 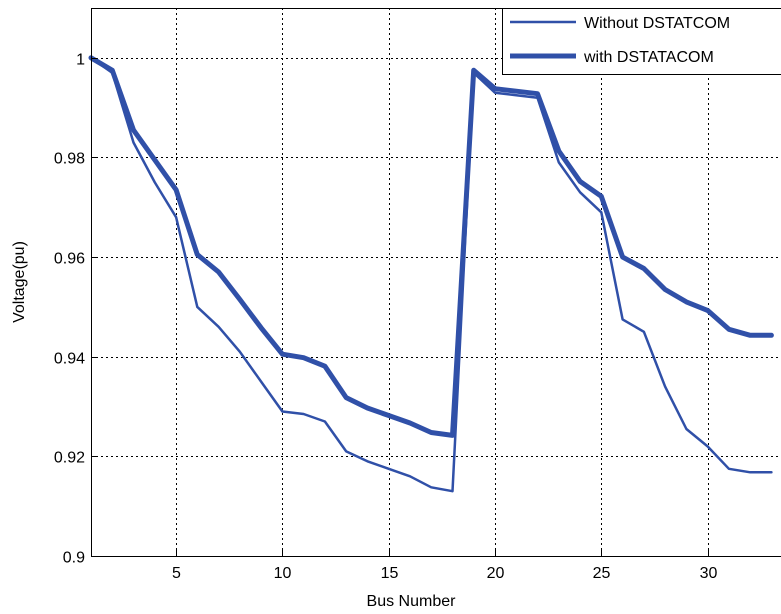 I want to click on x-tick-label: 5, so click(x=176, y=573).